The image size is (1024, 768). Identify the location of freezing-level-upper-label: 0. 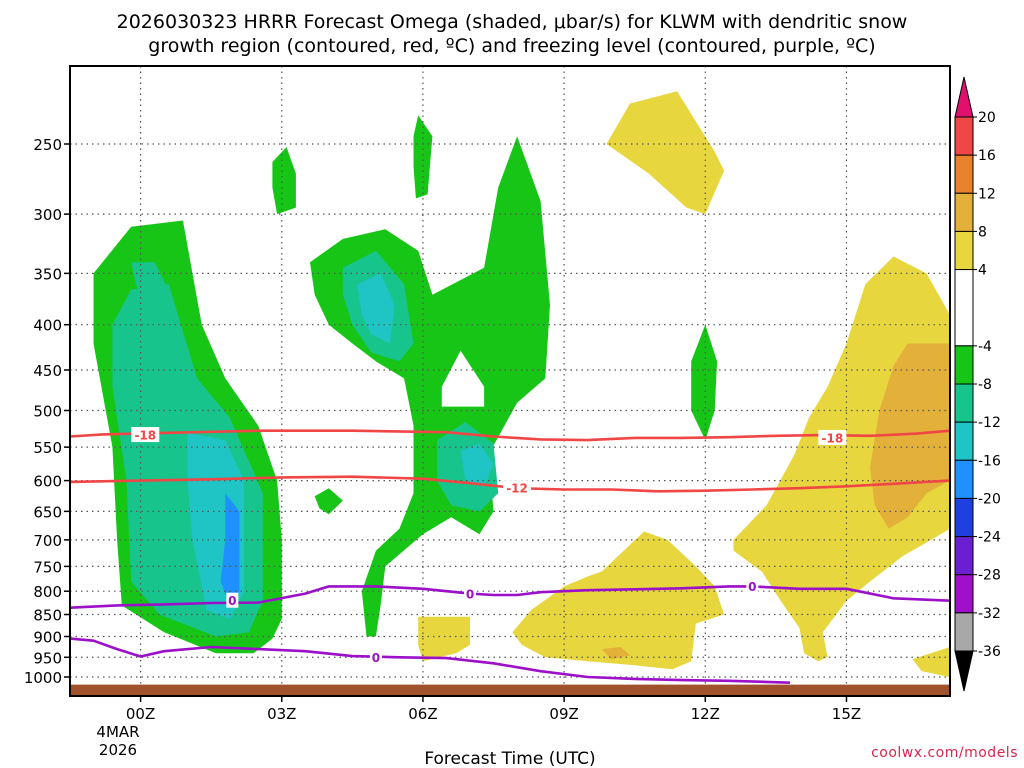
(232, 601).